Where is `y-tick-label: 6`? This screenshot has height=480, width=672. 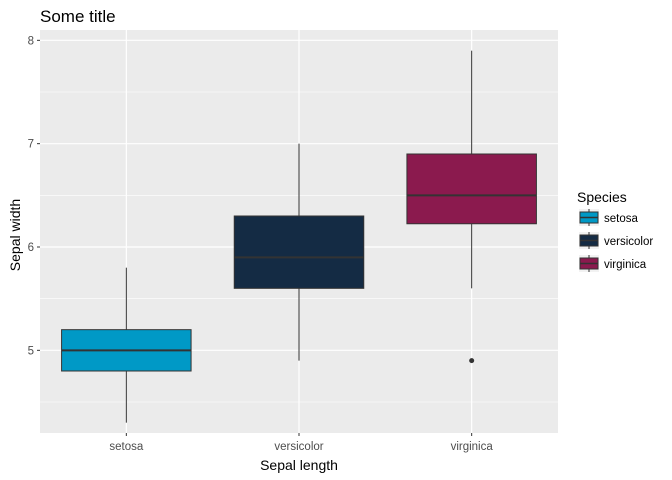
y-tick-label: 6 is located at coordinates (31, 248).